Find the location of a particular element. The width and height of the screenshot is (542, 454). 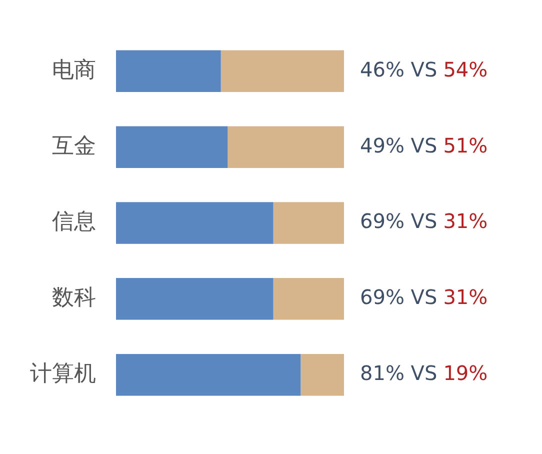

data-label: 81% VS is located at coordinates (399, 373).